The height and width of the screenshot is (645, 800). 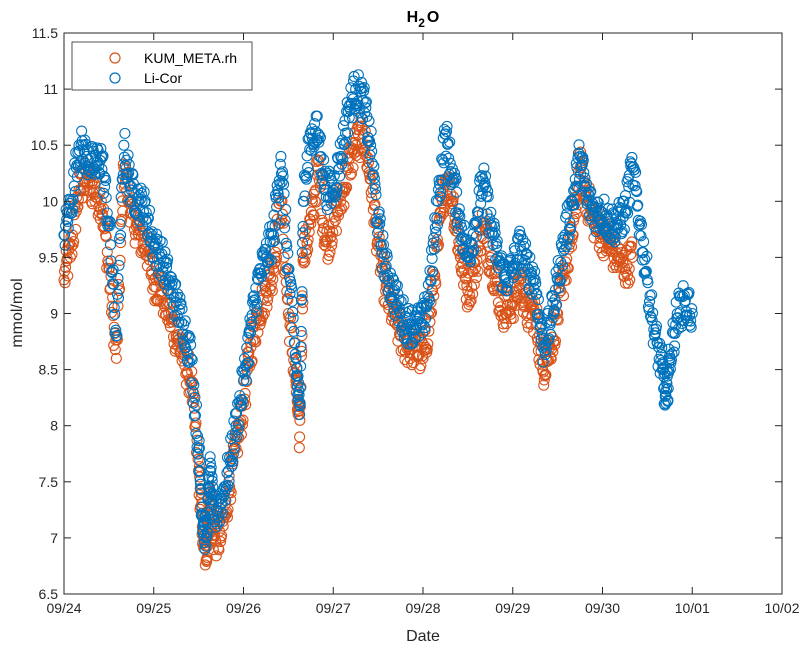 What do you see at coordinates (423, 636) in the screenshot?
I see `x-axis-label: Date` at bounding box center [423, 636].